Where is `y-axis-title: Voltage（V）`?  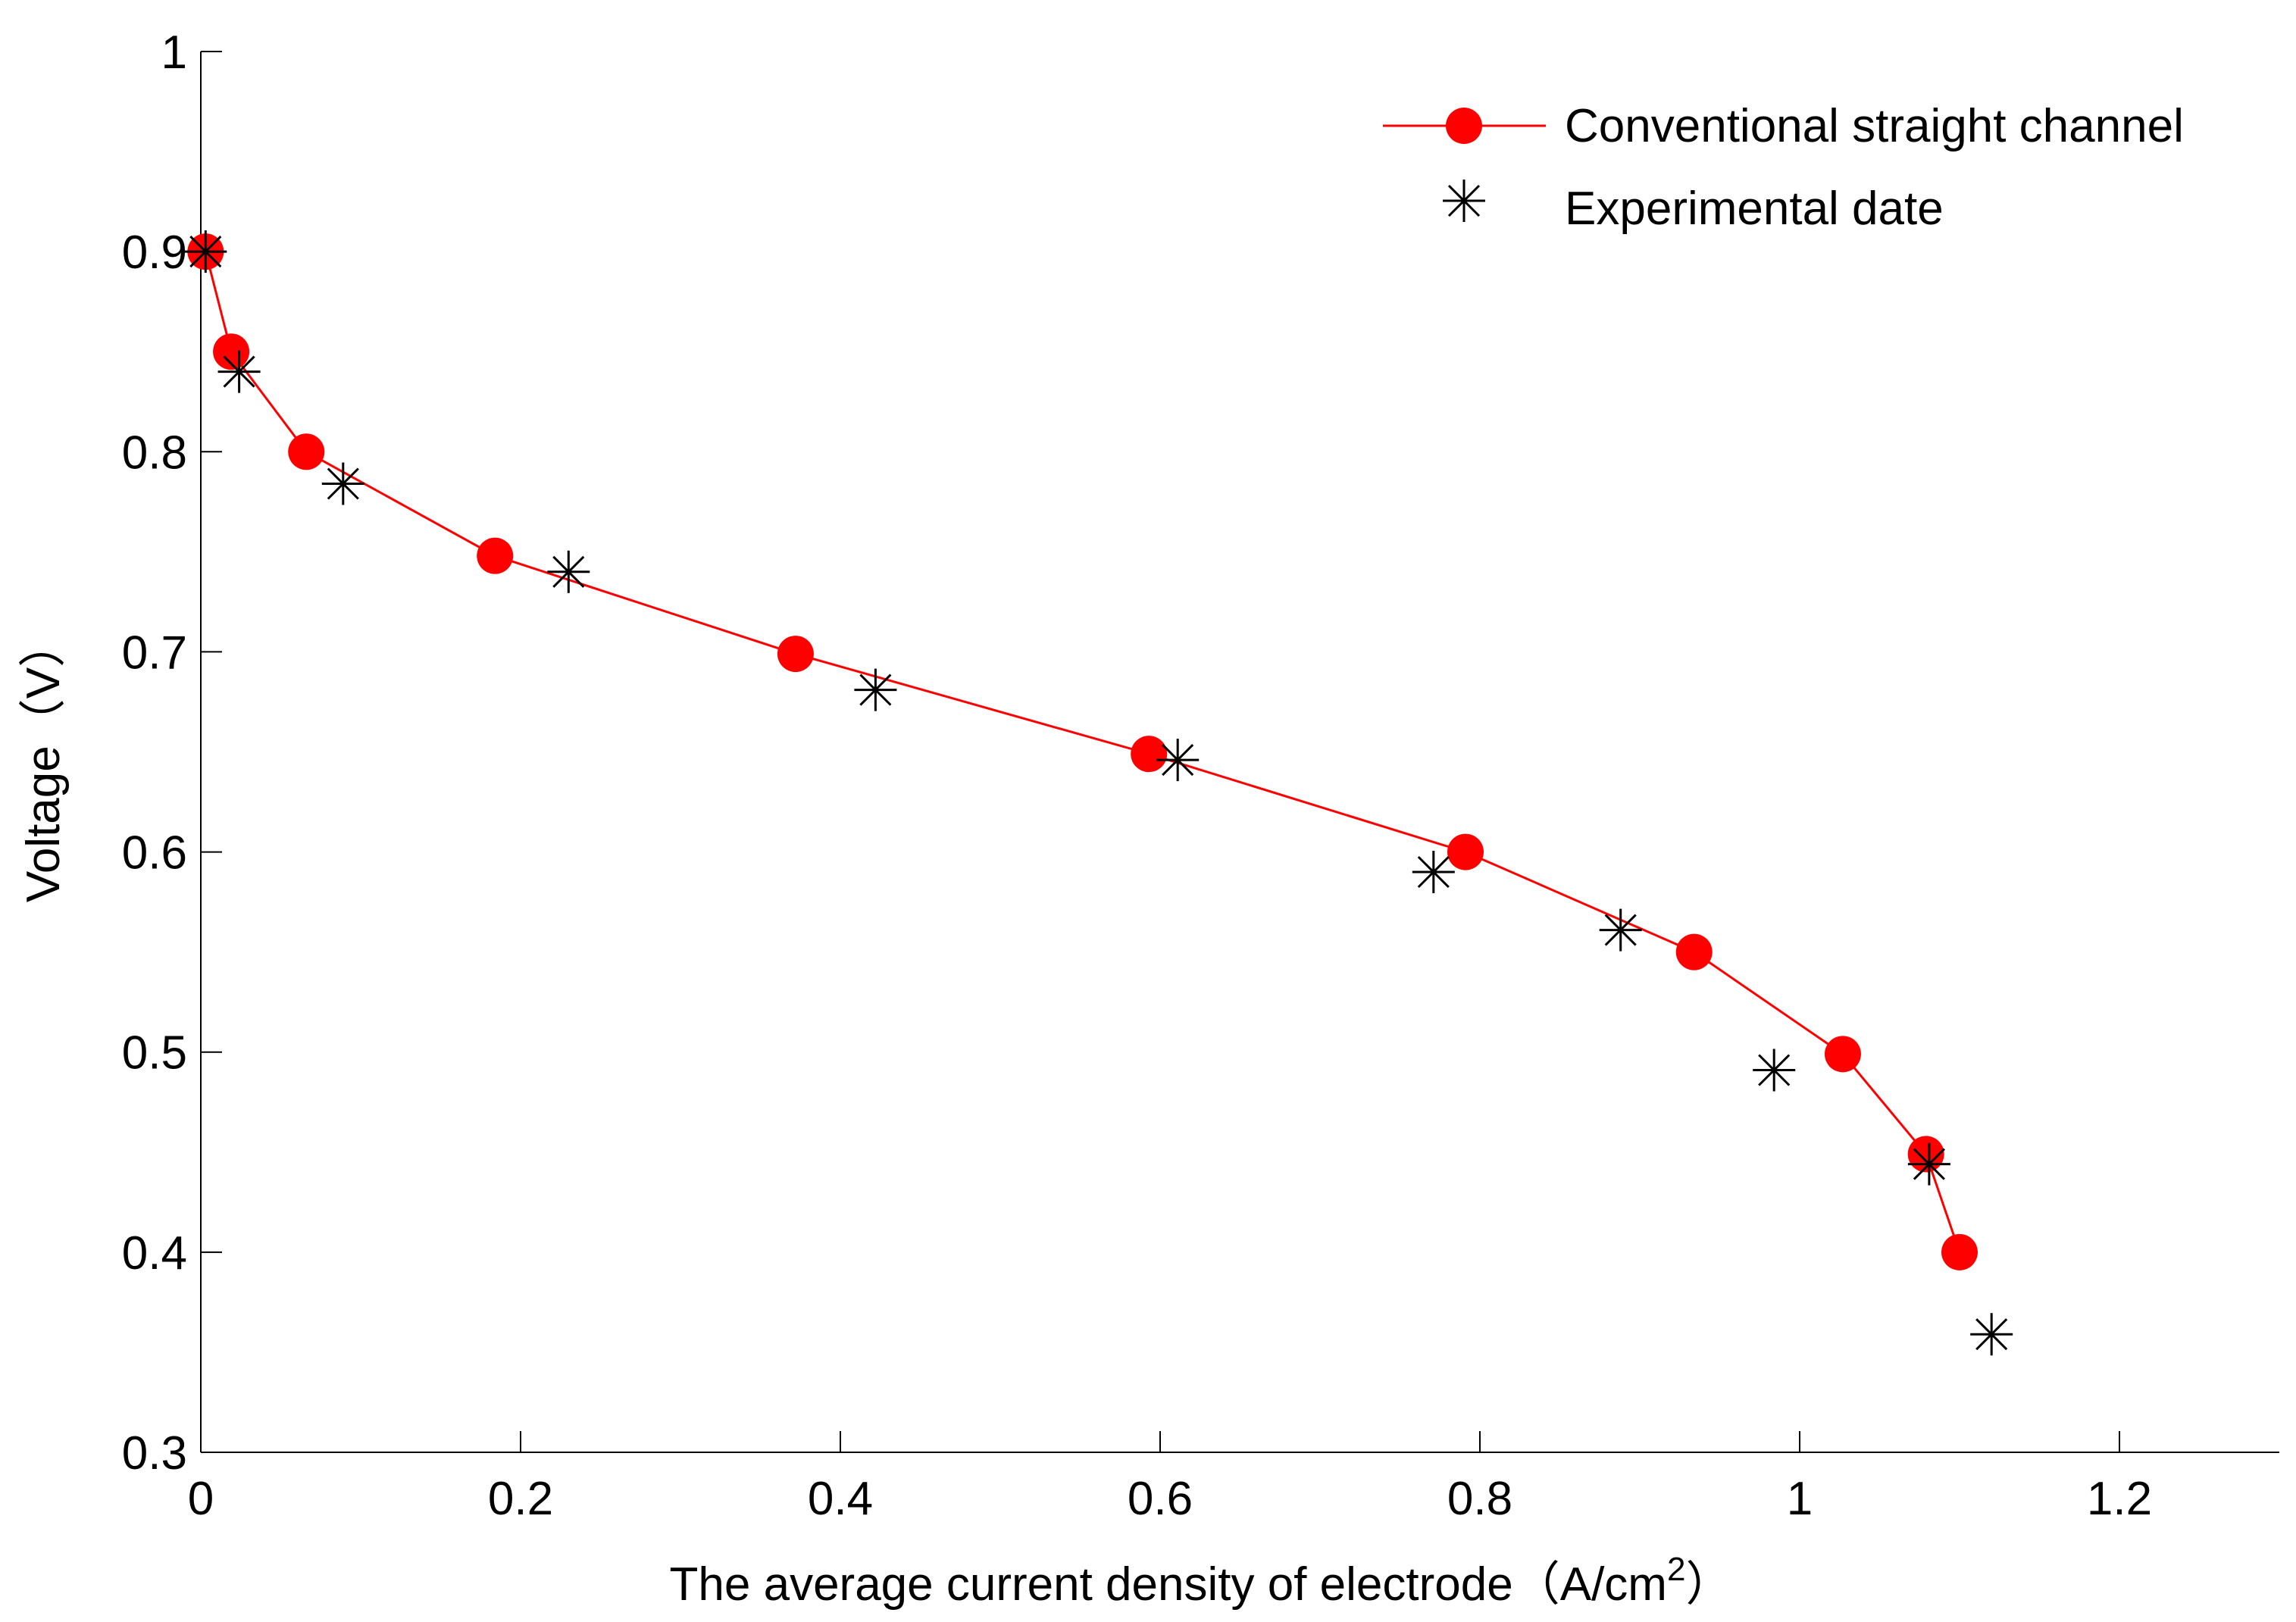 y-axis-title: Voltage（V） is located at coordinates (44, 761).